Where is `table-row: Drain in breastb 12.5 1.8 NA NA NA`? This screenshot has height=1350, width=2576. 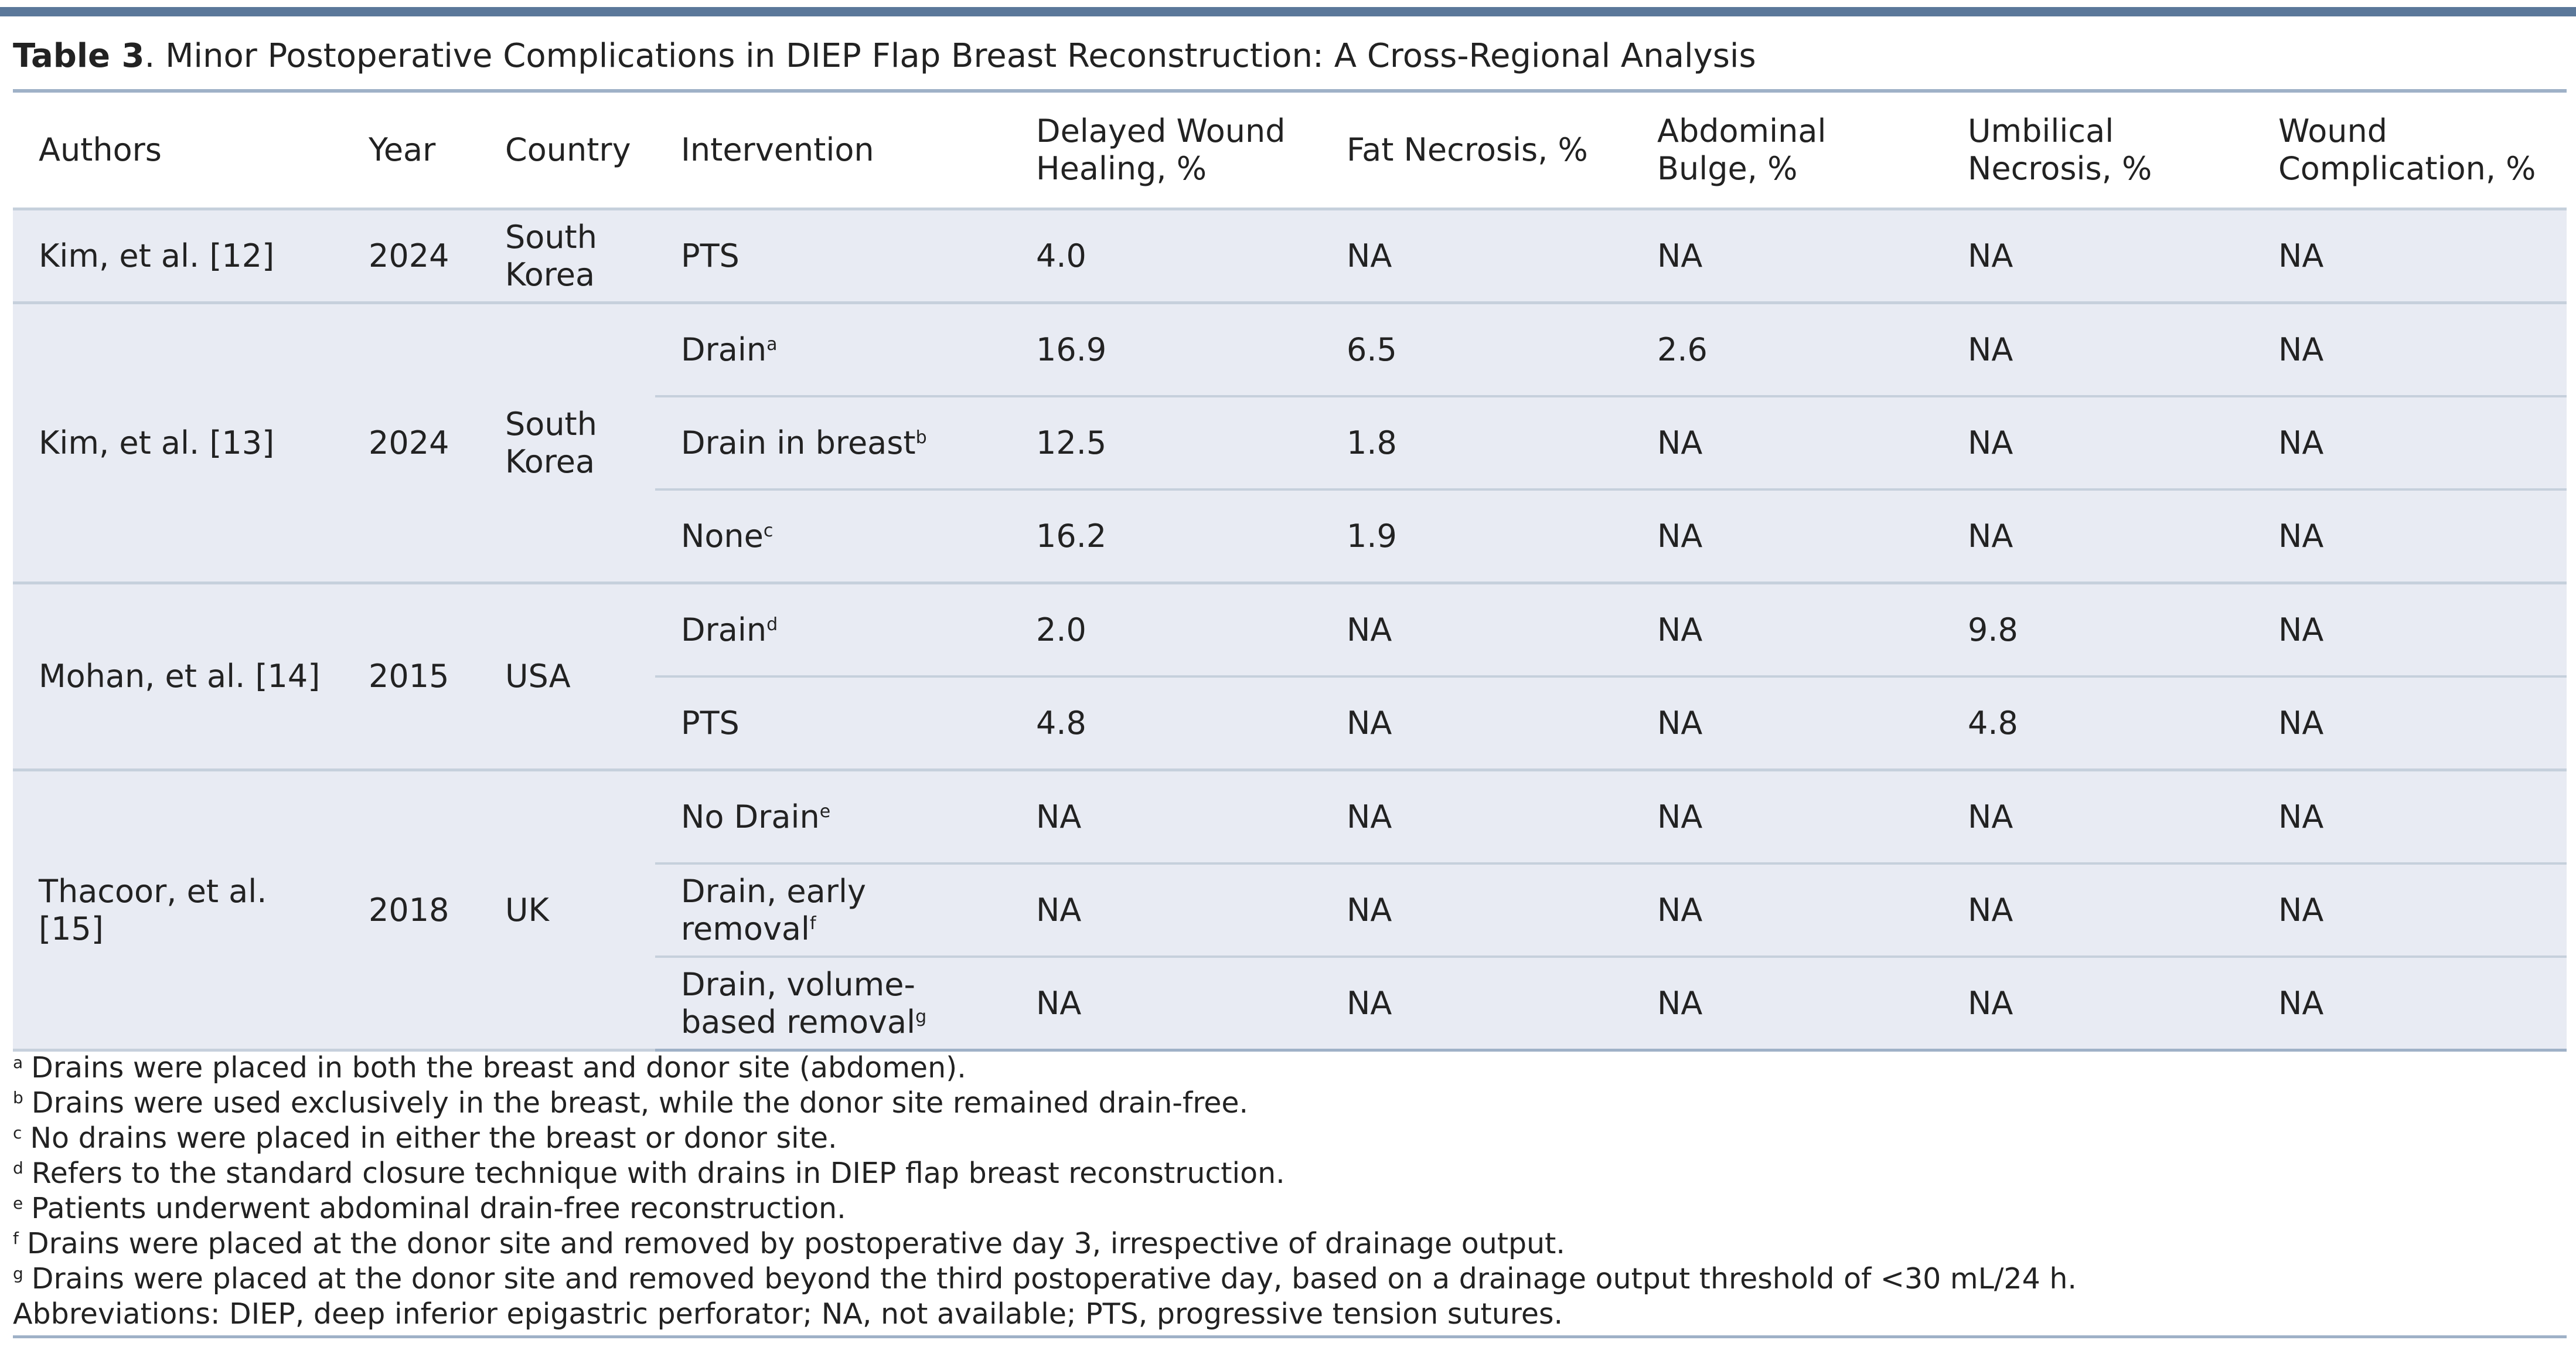
table-row: Drain in breastb 12.5 1.8 NA NA NA is located at coordinates (1290, 443).